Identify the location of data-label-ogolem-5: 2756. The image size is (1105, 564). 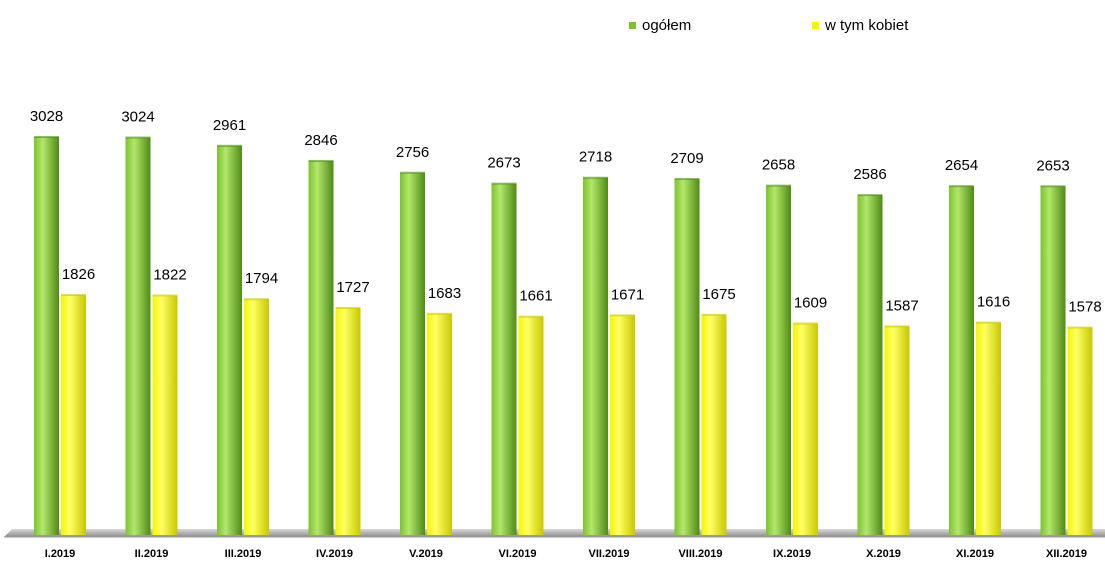
(412, 152).